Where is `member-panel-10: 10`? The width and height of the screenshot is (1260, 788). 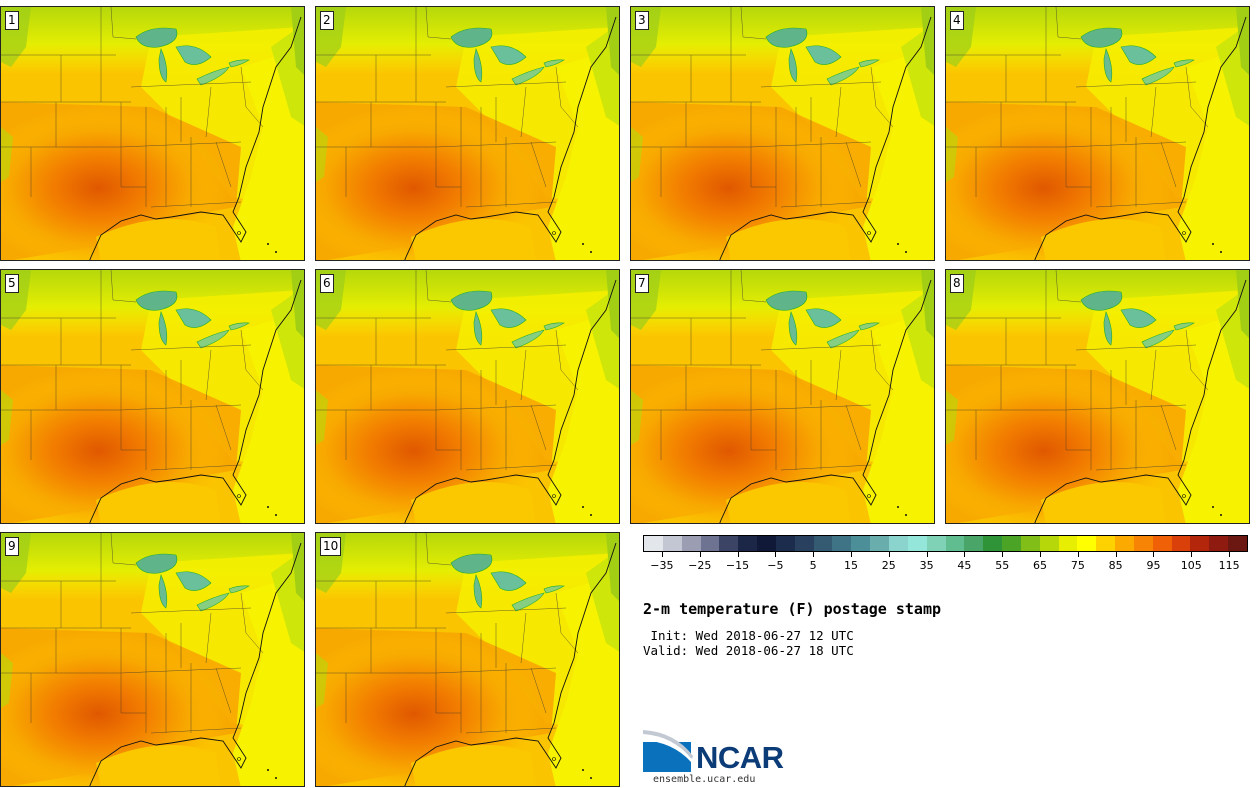 member-panel-10: 10 is located at coordinates (467, 659).